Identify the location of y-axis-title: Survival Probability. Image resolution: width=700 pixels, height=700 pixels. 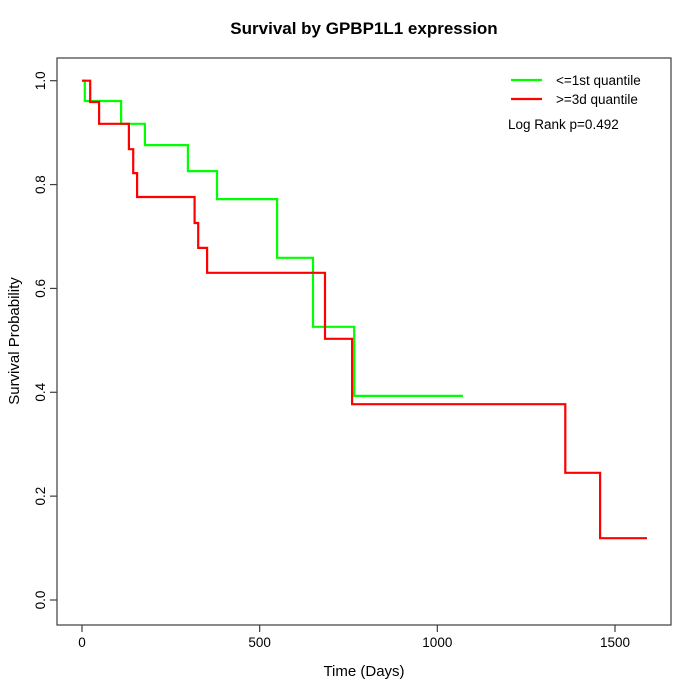
(14, 341).